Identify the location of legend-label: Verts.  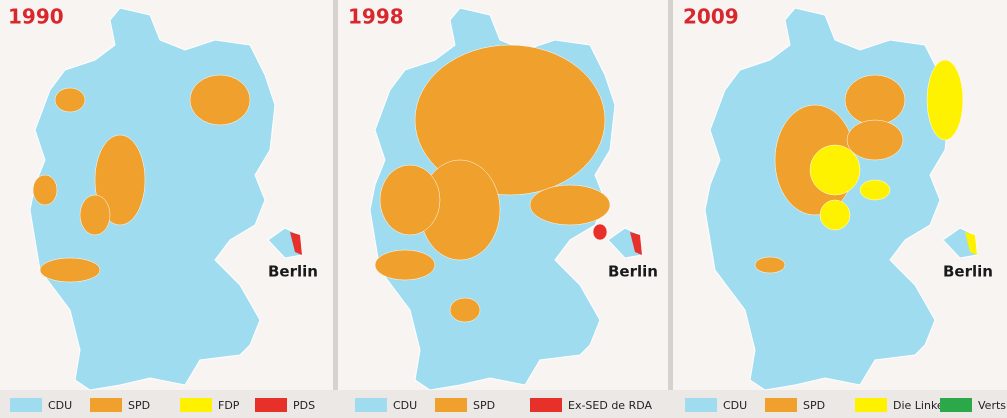
(992, 405).